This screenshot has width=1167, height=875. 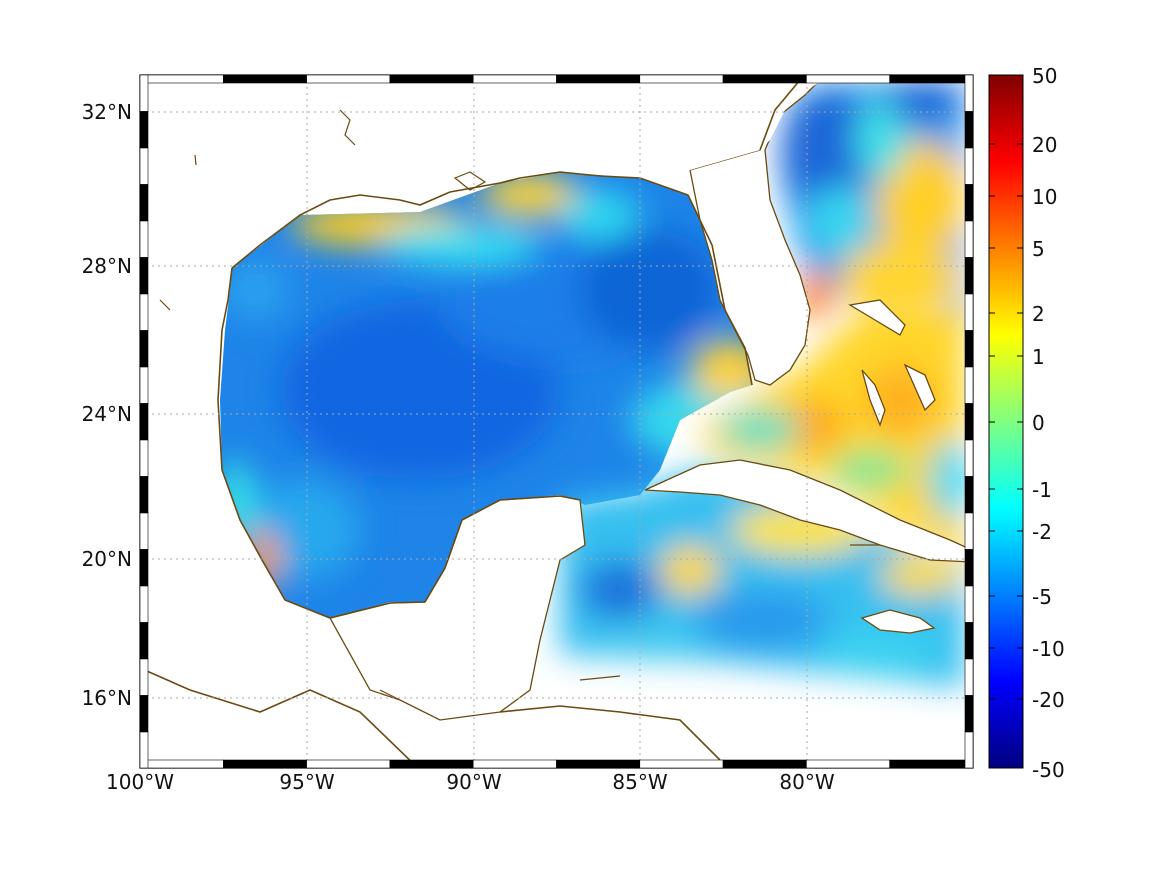 I want to click on colorbar-label: -1, so click(x=1042, y=490).